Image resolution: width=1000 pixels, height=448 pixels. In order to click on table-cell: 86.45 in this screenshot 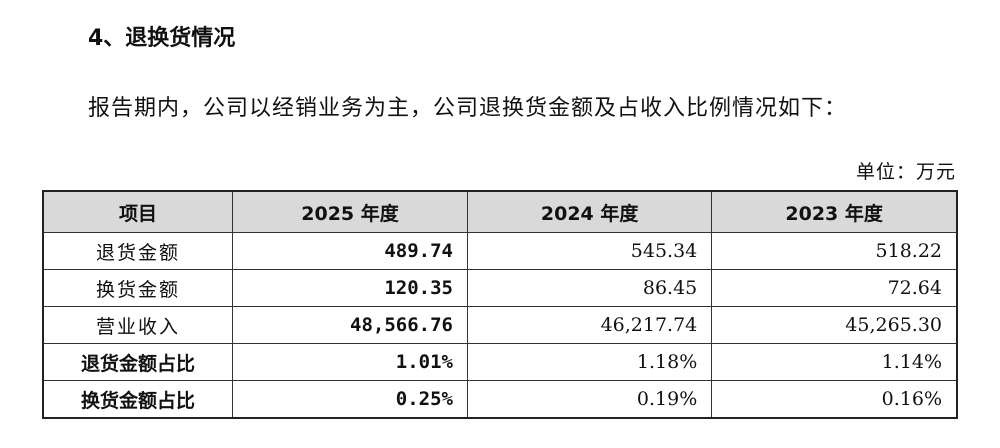, I will do `click(589, 288)`.